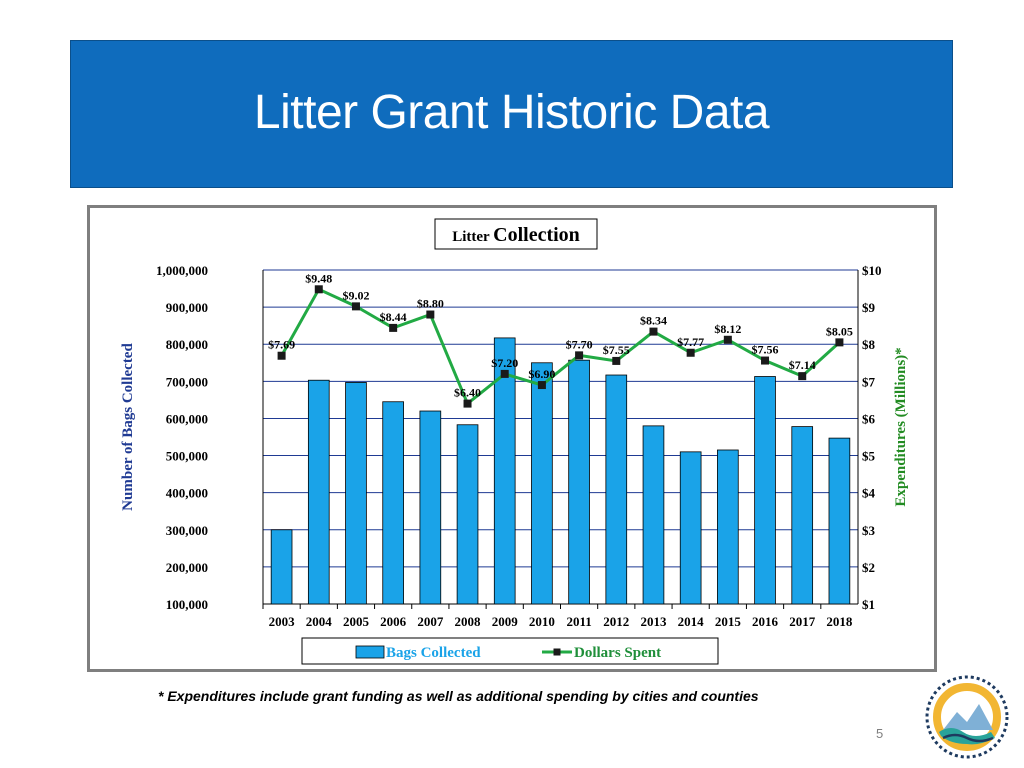 This screenshot has width=1024, height=768. I want to click on x-tick-label: 2012, so click(616, 621).